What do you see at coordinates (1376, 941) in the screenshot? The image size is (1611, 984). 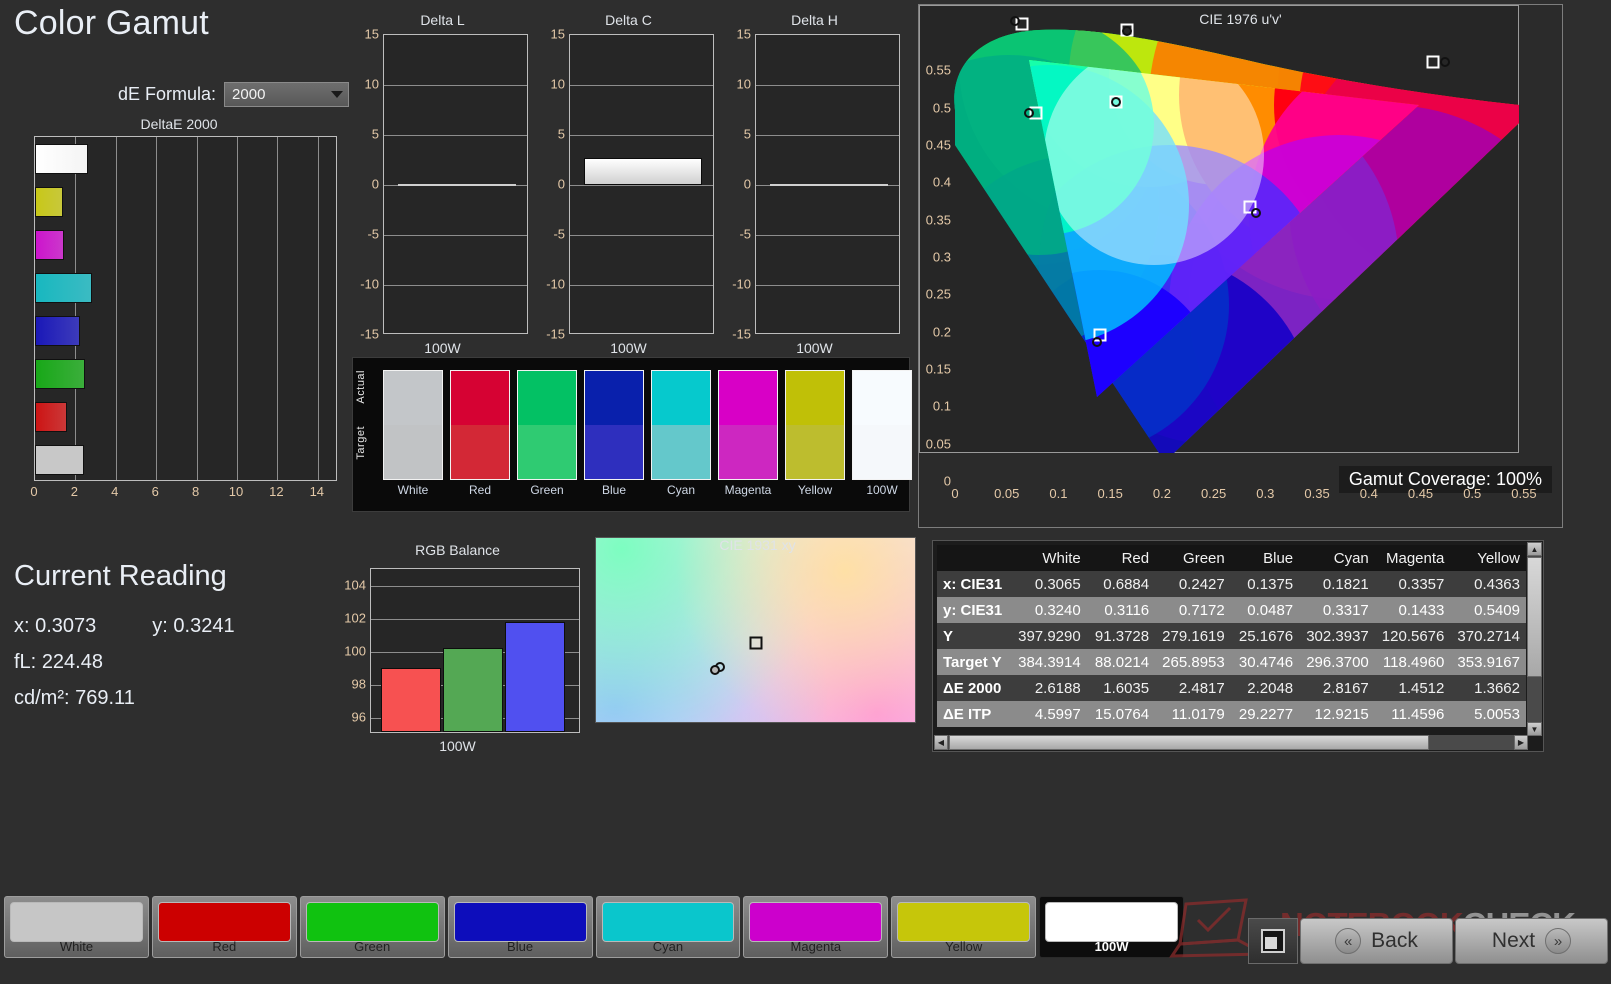 I see `back-button: « Back` at bounding box center [1376, 941].